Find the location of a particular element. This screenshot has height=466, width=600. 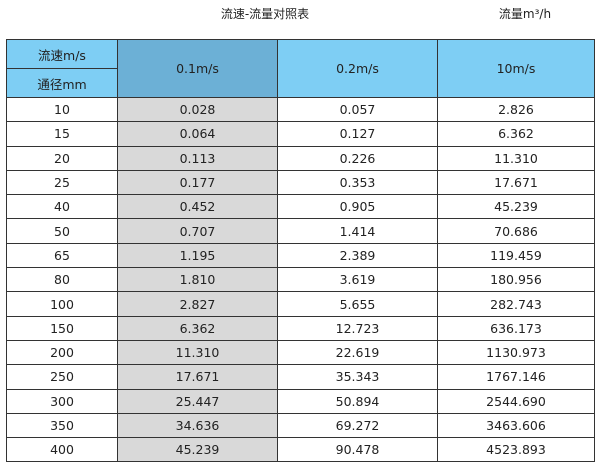

table-title: 流速-流量对照表 is located at coordinates (265, 14).